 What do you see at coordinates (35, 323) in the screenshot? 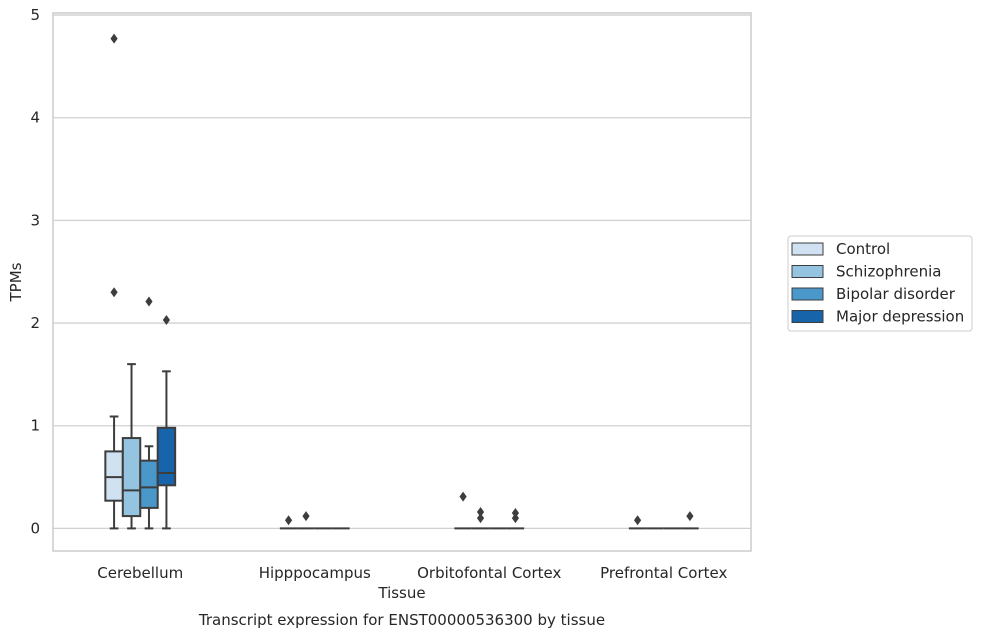
I see `y-tick-label: 2` at bounding box center [35, 323].